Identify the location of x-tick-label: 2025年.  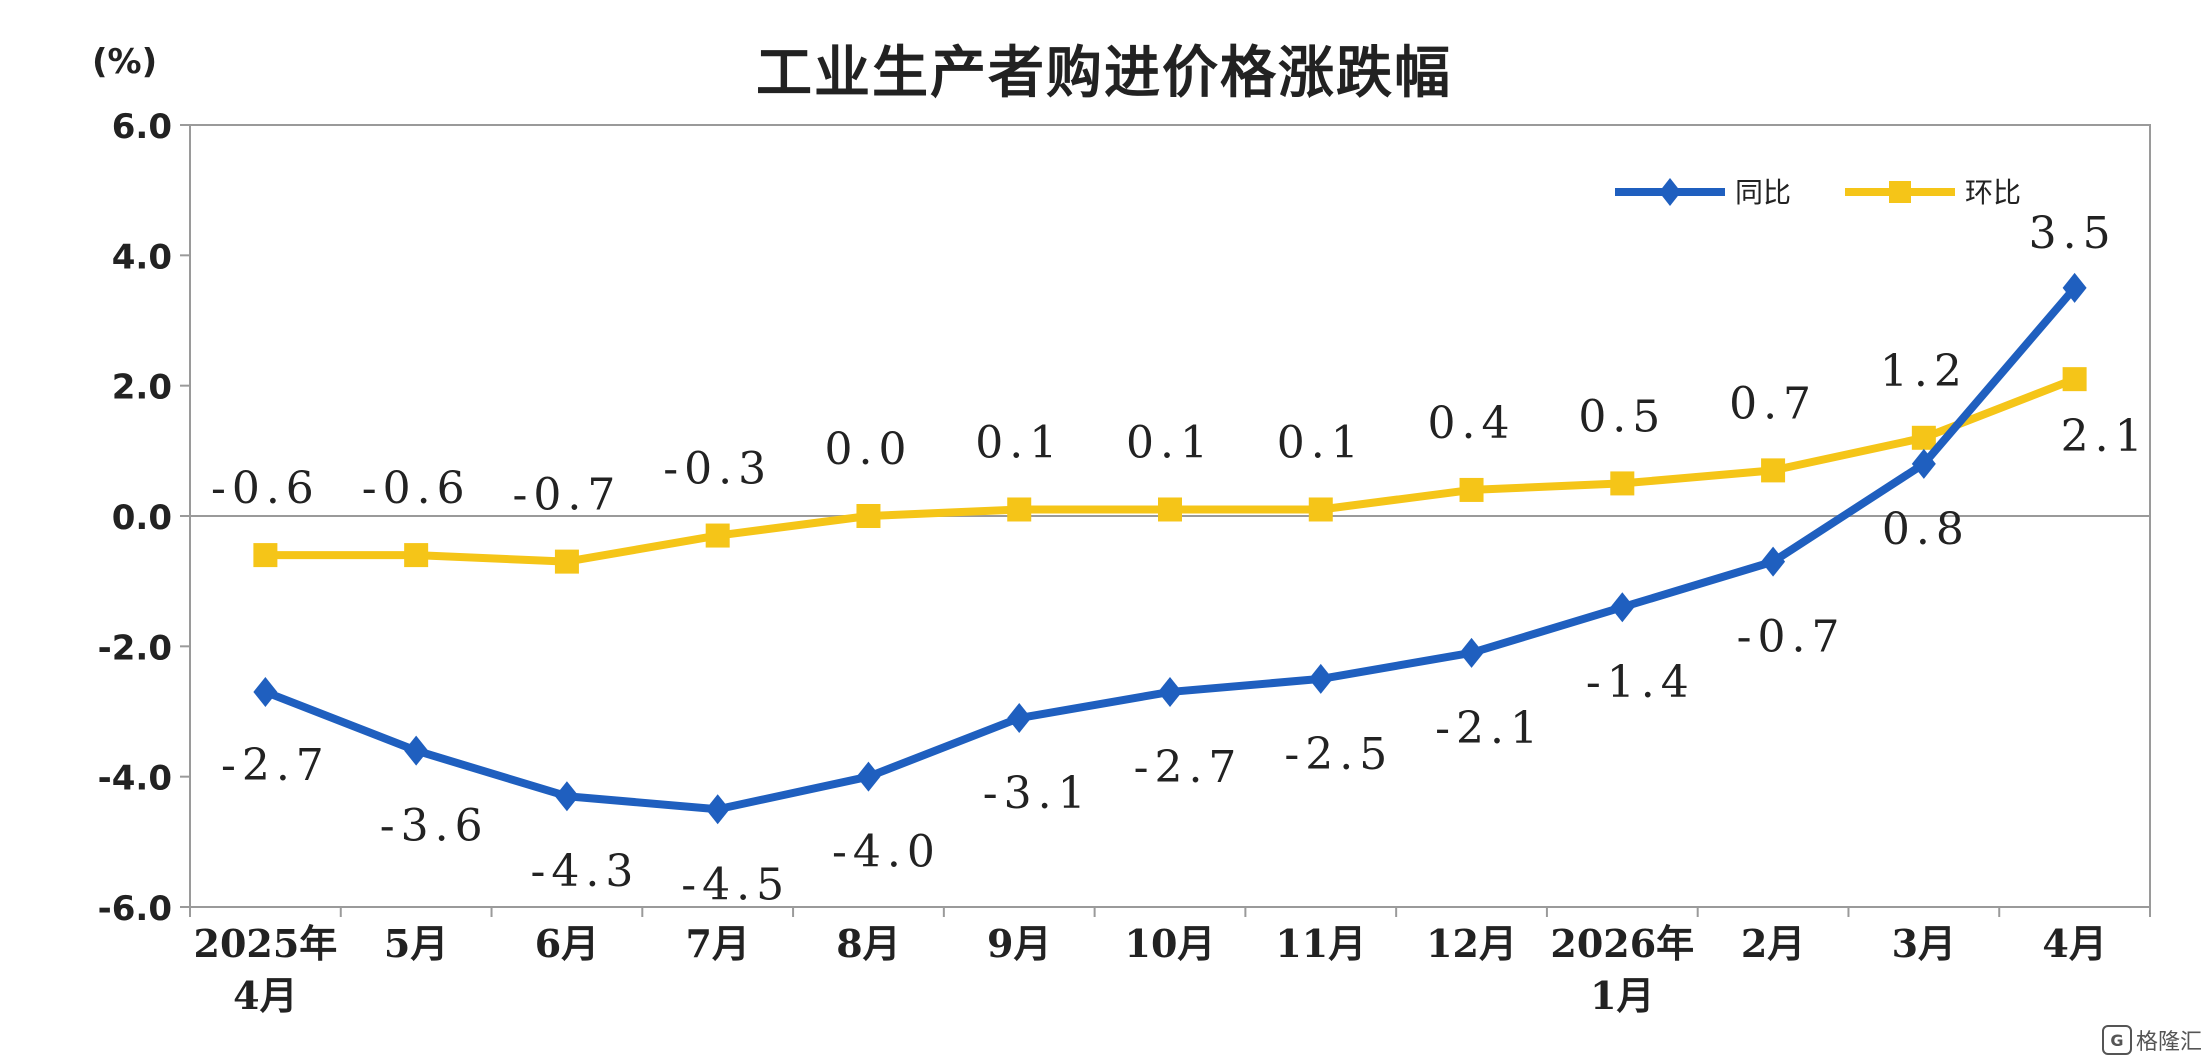
(266, 943).